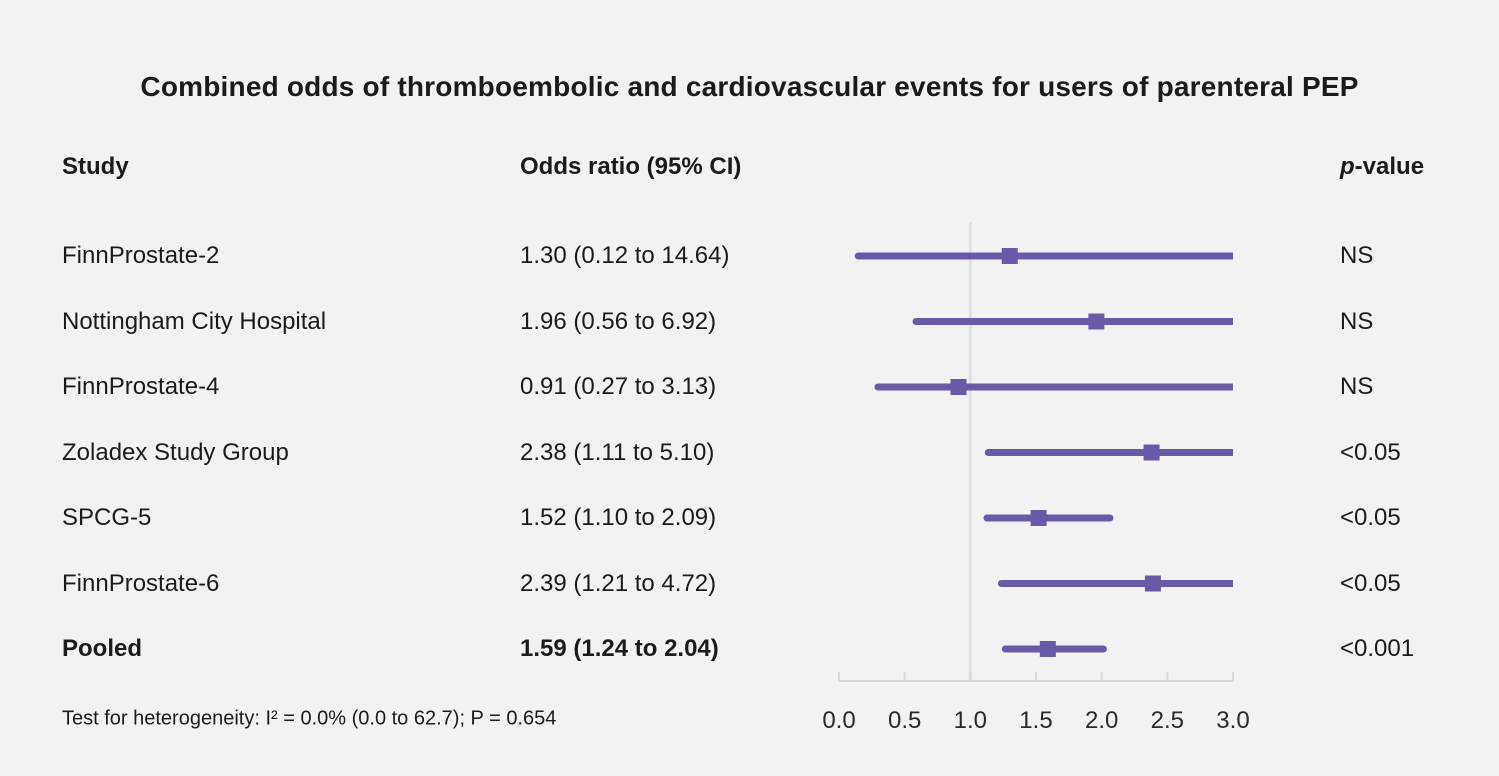 Image resolution: width=1499 pixels, height=776 pixels. Describe the element at coordinates (141, 255) in the screenshot. I see `study-label: FinnProstate-2` at that location.